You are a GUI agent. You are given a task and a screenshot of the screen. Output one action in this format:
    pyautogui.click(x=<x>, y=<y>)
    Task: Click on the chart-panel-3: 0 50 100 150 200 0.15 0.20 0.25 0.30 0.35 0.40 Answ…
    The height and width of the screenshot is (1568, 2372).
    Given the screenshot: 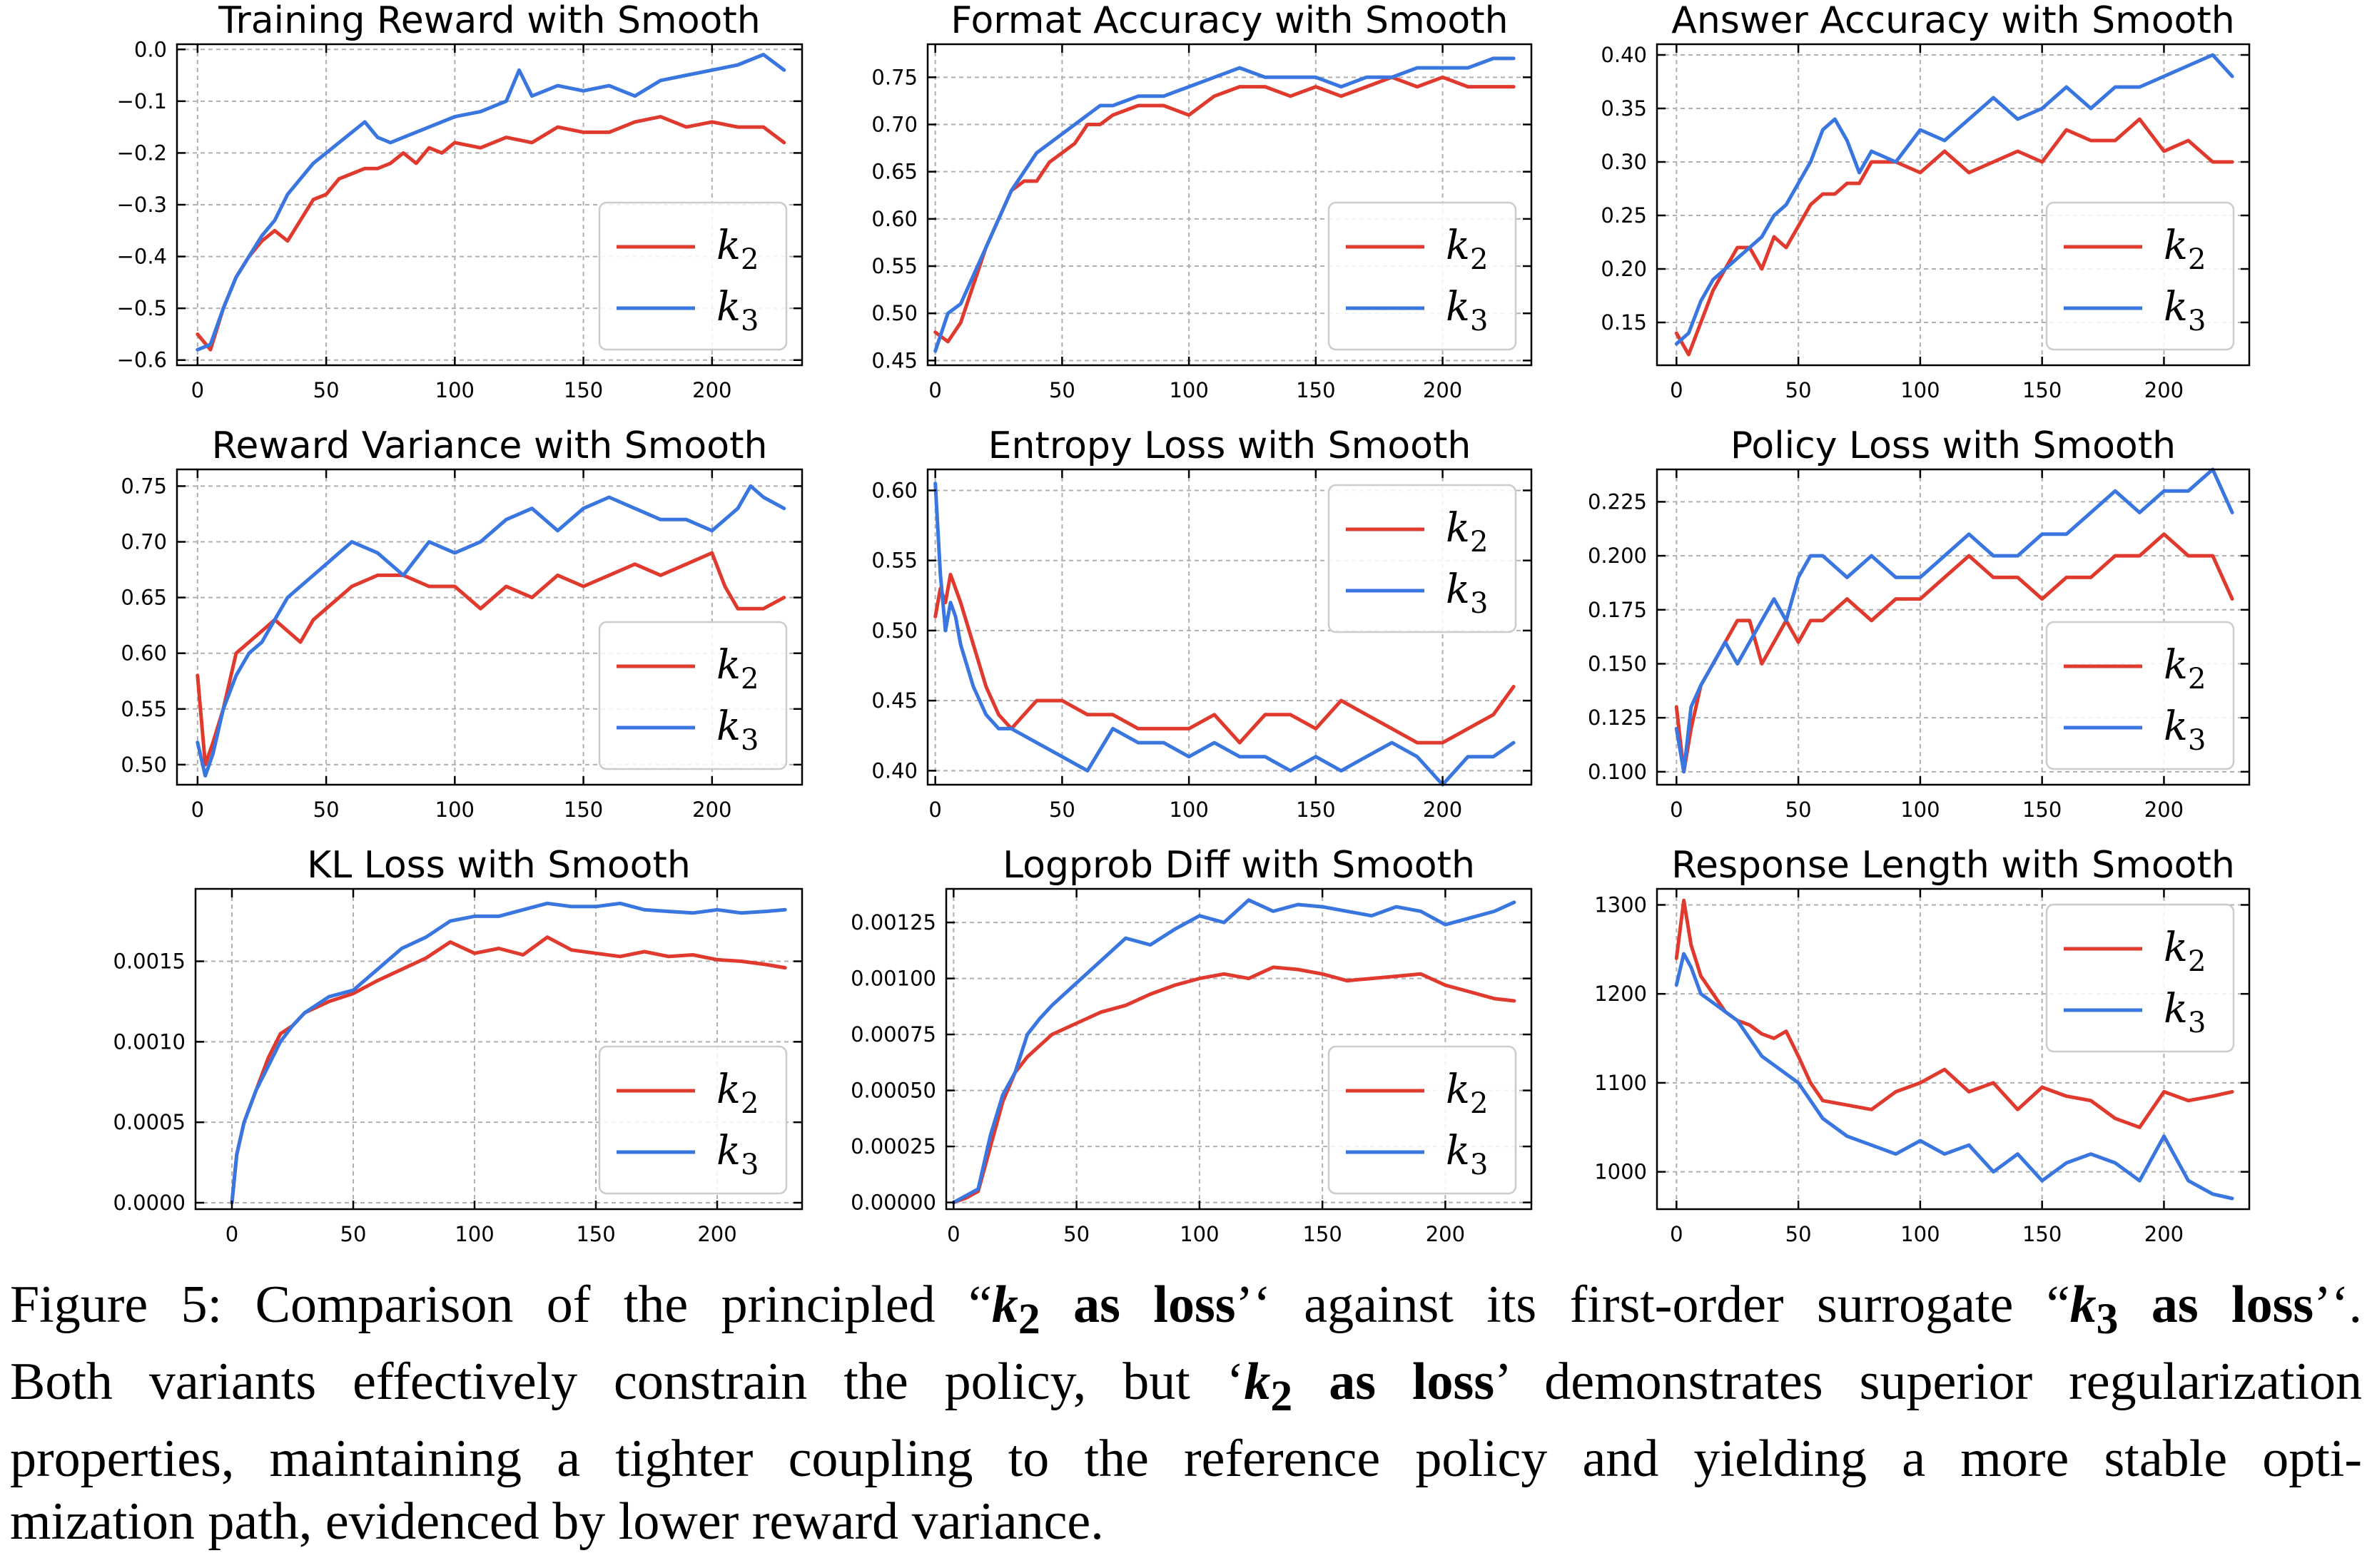 What is the action you would take?
    pyautogui.click(x=1926, y=201)
    